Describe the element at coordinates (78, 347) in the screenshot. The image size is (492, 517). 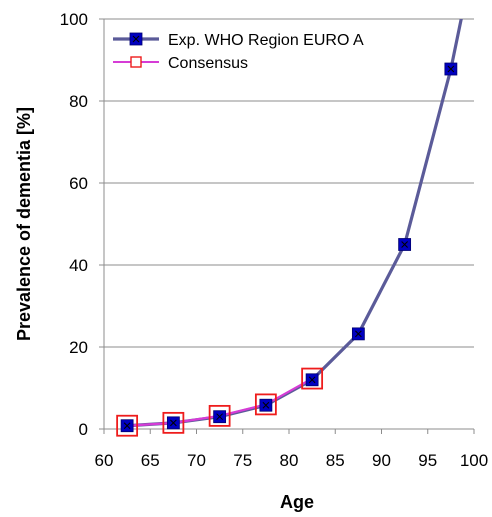
I see `y-tick-label-20: 20` at that location.